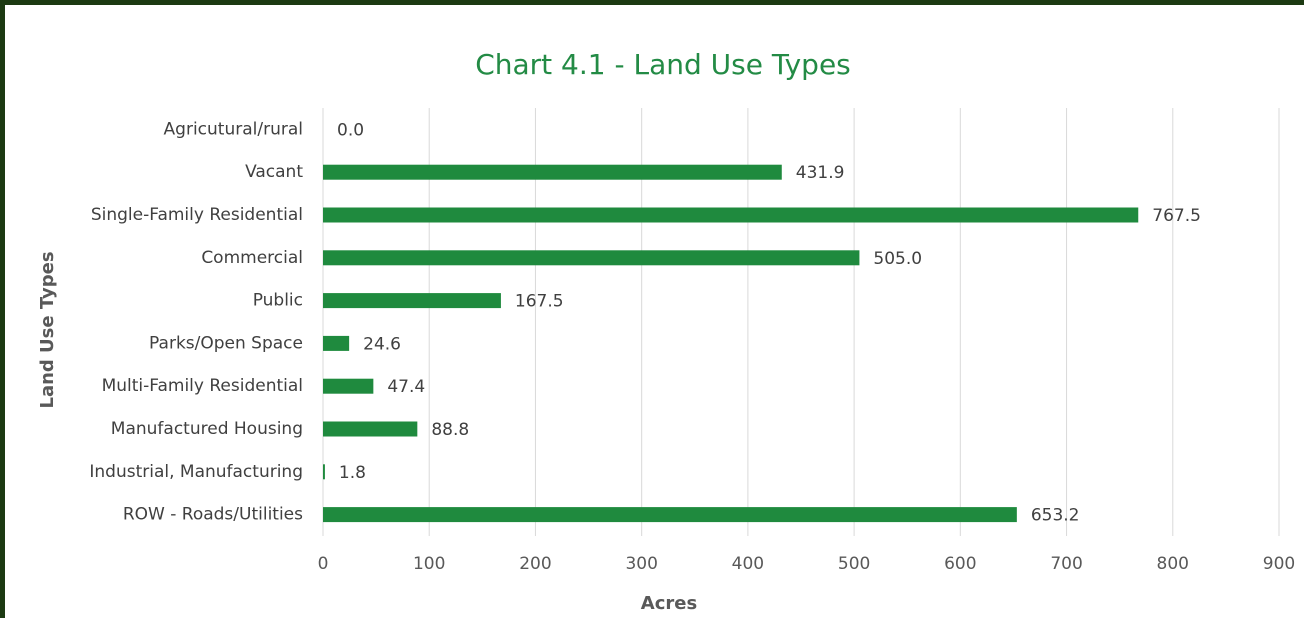 This screenshot has width=1304, height=618. Describe the element at coordinates (352, 473) in the screenshot. I see `data-label: 1.8` at that location.